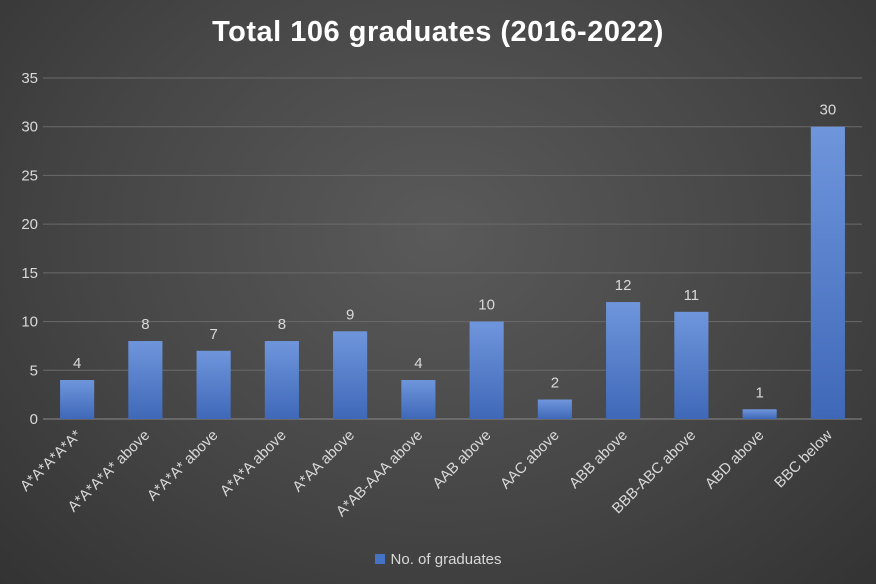 This screenshot has width=876, height=584. What do you see at coordinates (51, 461) in the screenshot?
I see `x-tick-label: A*A*A*A*A*` at bounding box center [51, 461].